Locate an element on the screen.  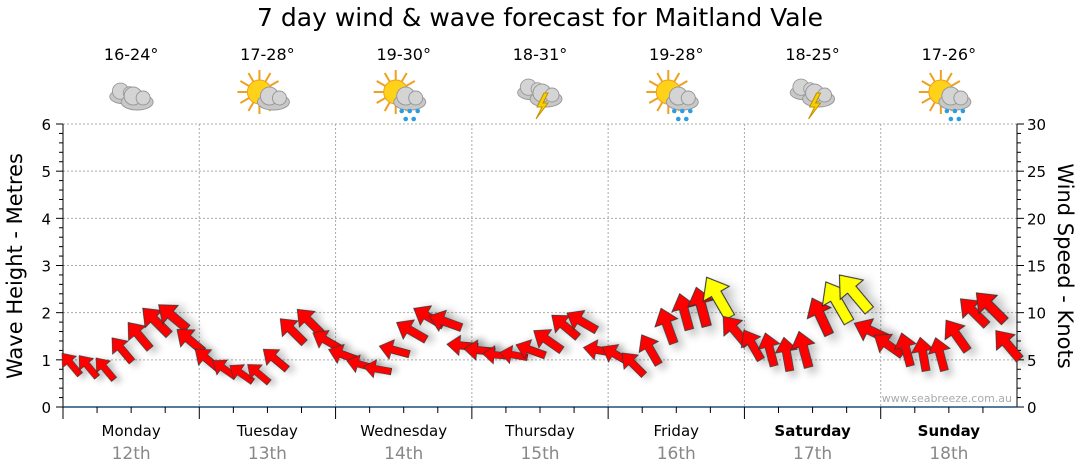
day-date-label: 18th is located at coordinates (948, 454).